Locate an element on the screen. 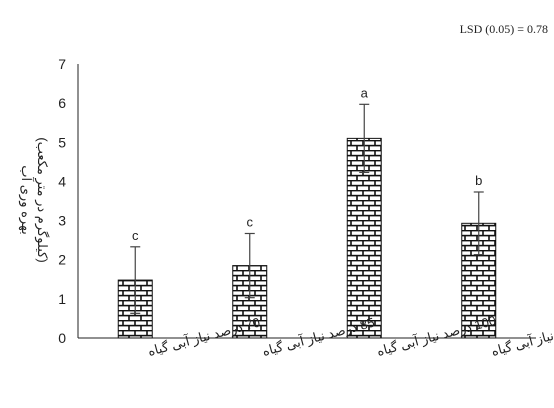 Image resolution: width=554 pixels, height=408 pixels. y-tick-label: 5 is located at coordinates (62, 142).